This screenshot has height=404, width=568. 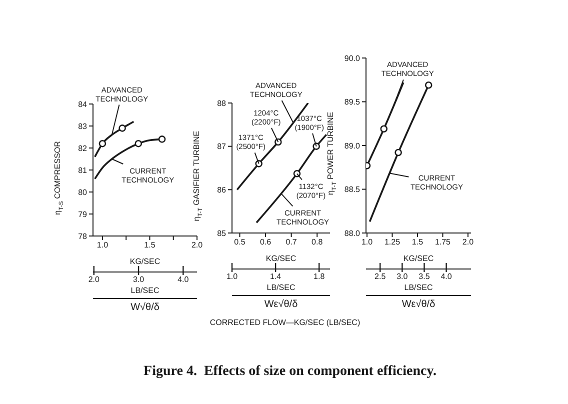 I want to click on y-tick-label: 90.0, so click(x=352, y=58).